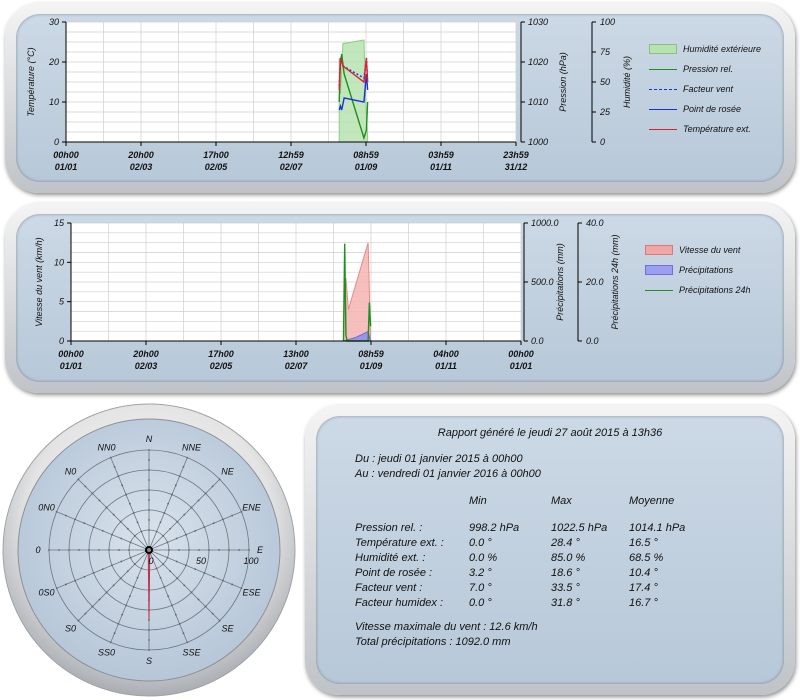 The width and height of the screenshot is (800, 700). What do you see at coordinates (399, 603) in the screenshot?
I see `row-label: Facteur humidex :` at bounding box center [399, 603].